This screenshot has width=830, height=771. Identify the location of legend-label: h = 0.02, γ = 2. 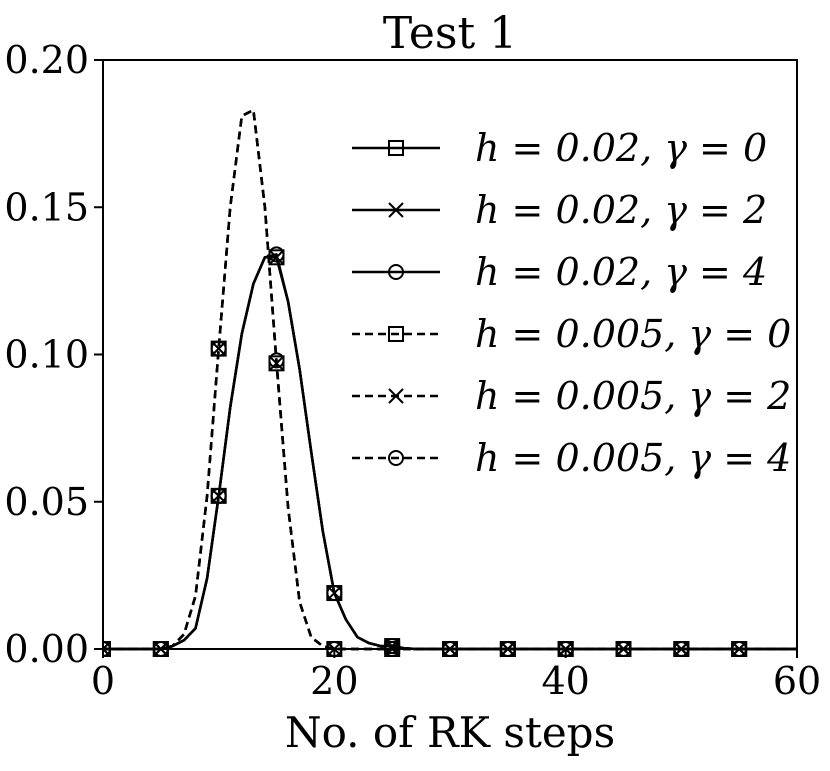
(621, 210).